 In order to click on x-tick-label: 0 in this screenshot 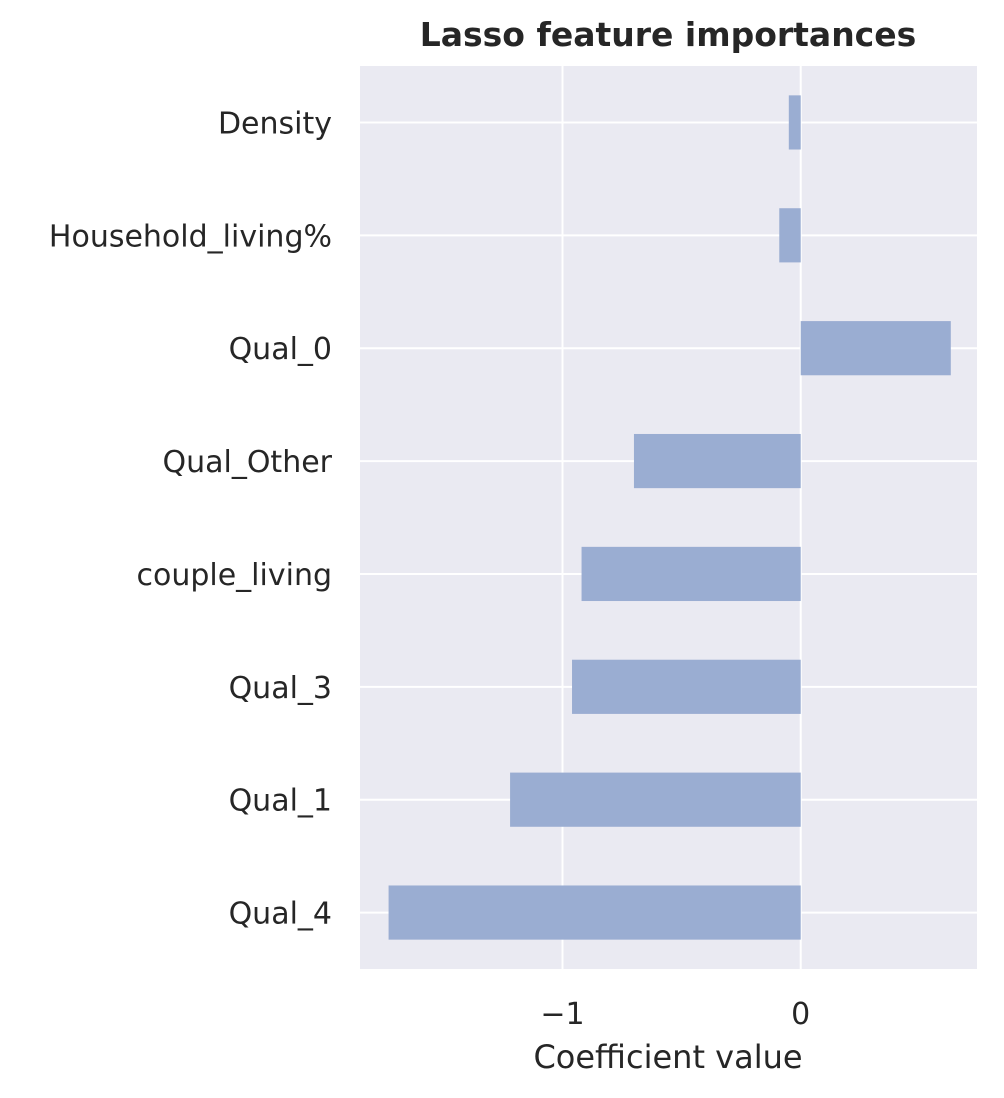, I will do `click(800, 1014)`.